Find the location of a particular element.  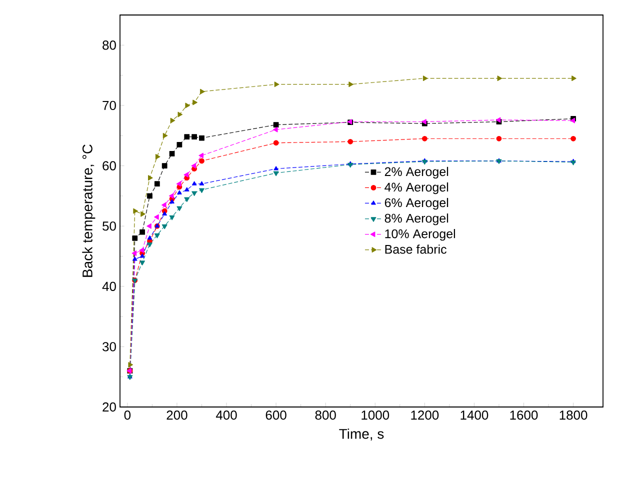

y-tick-label: 20 is located at coordinates (109, 407).